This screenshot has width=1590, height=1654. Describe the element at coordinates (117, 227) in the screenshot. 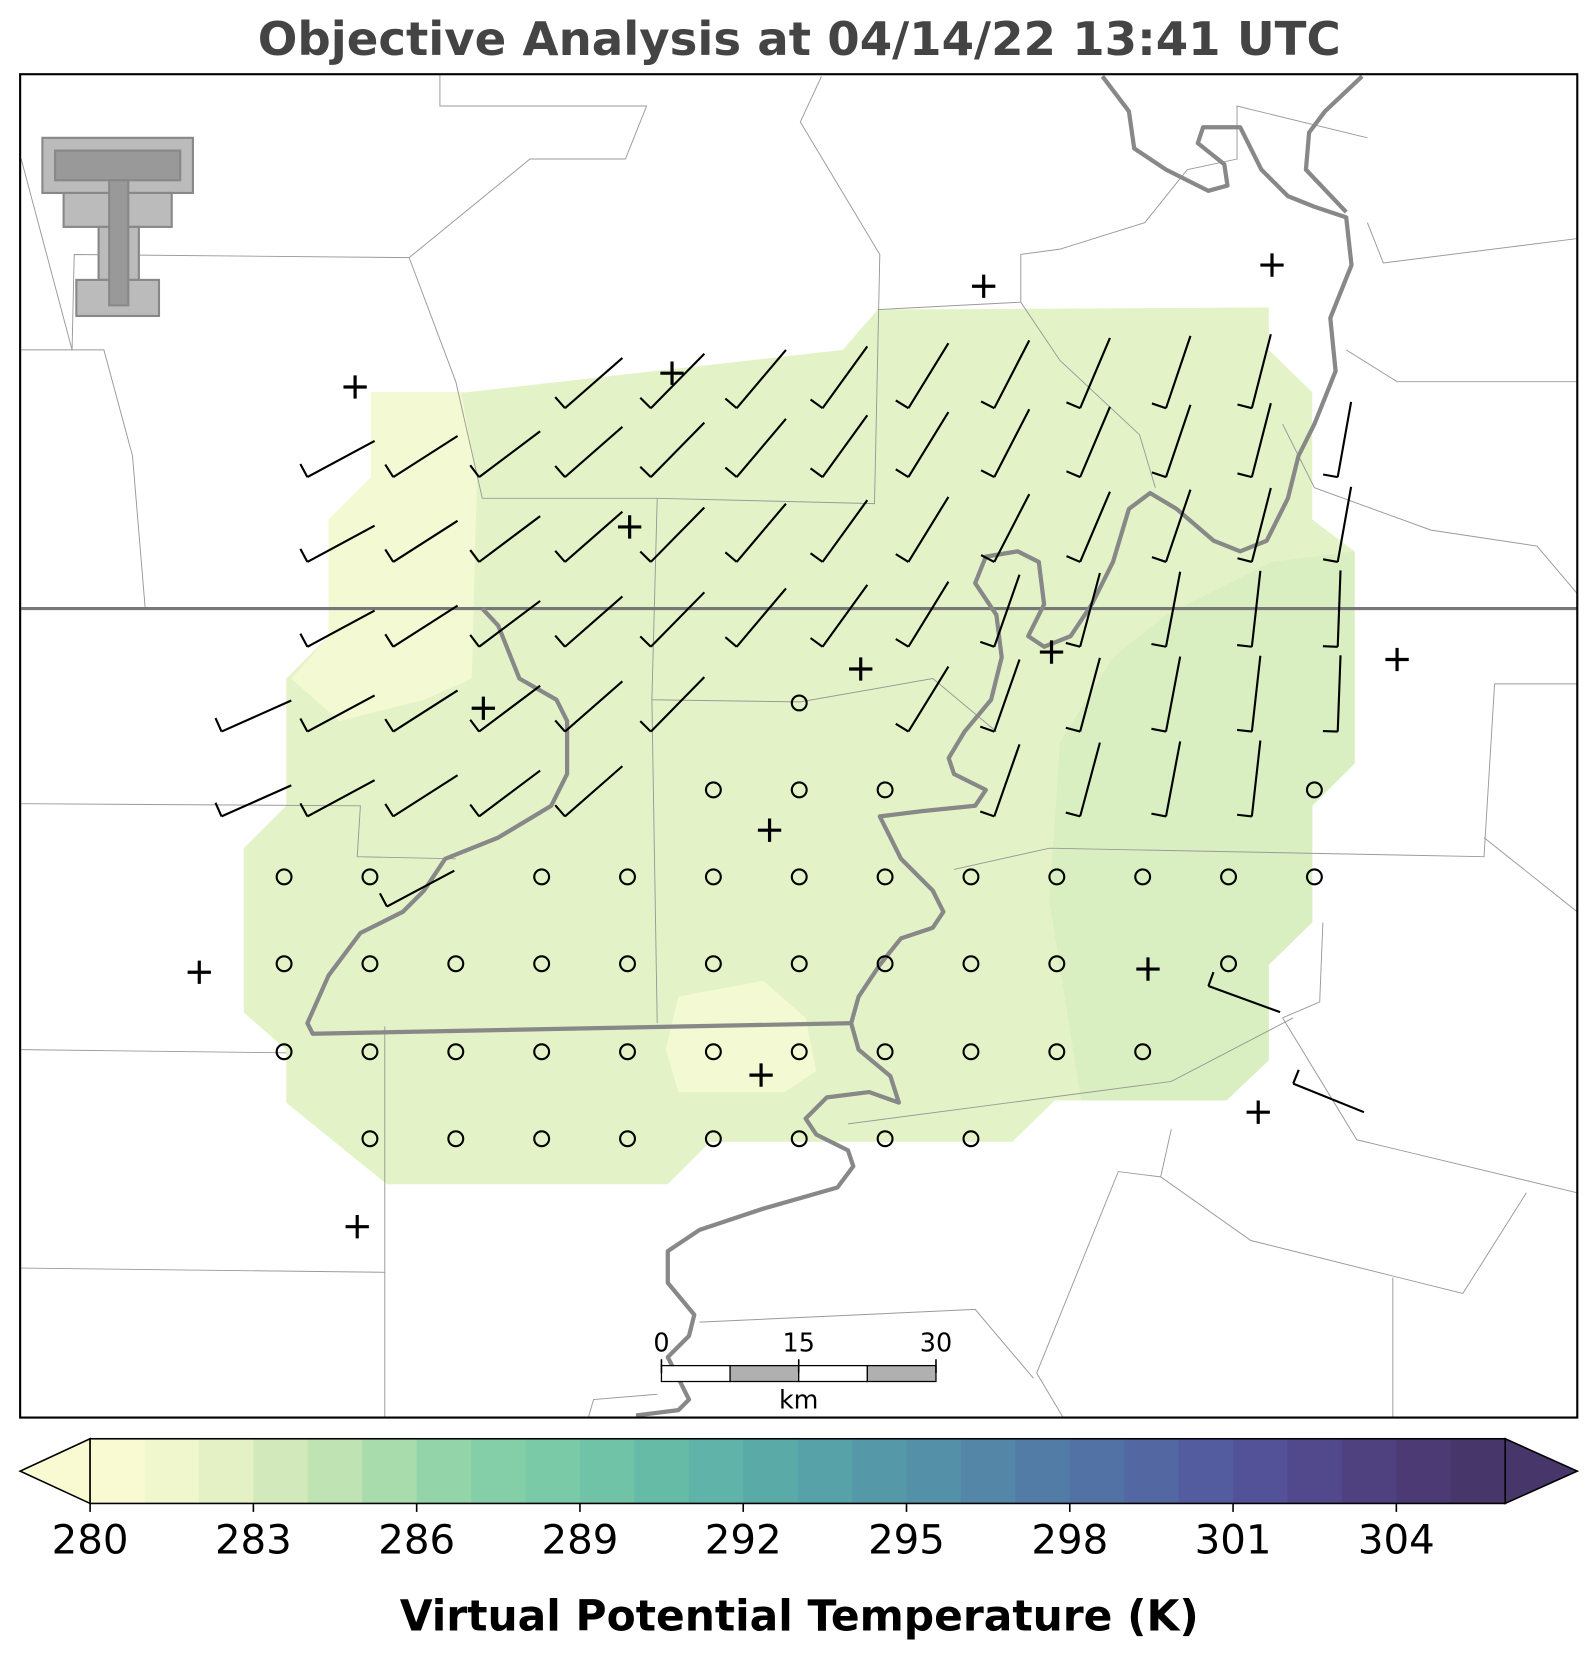

I see `logo` at that location.